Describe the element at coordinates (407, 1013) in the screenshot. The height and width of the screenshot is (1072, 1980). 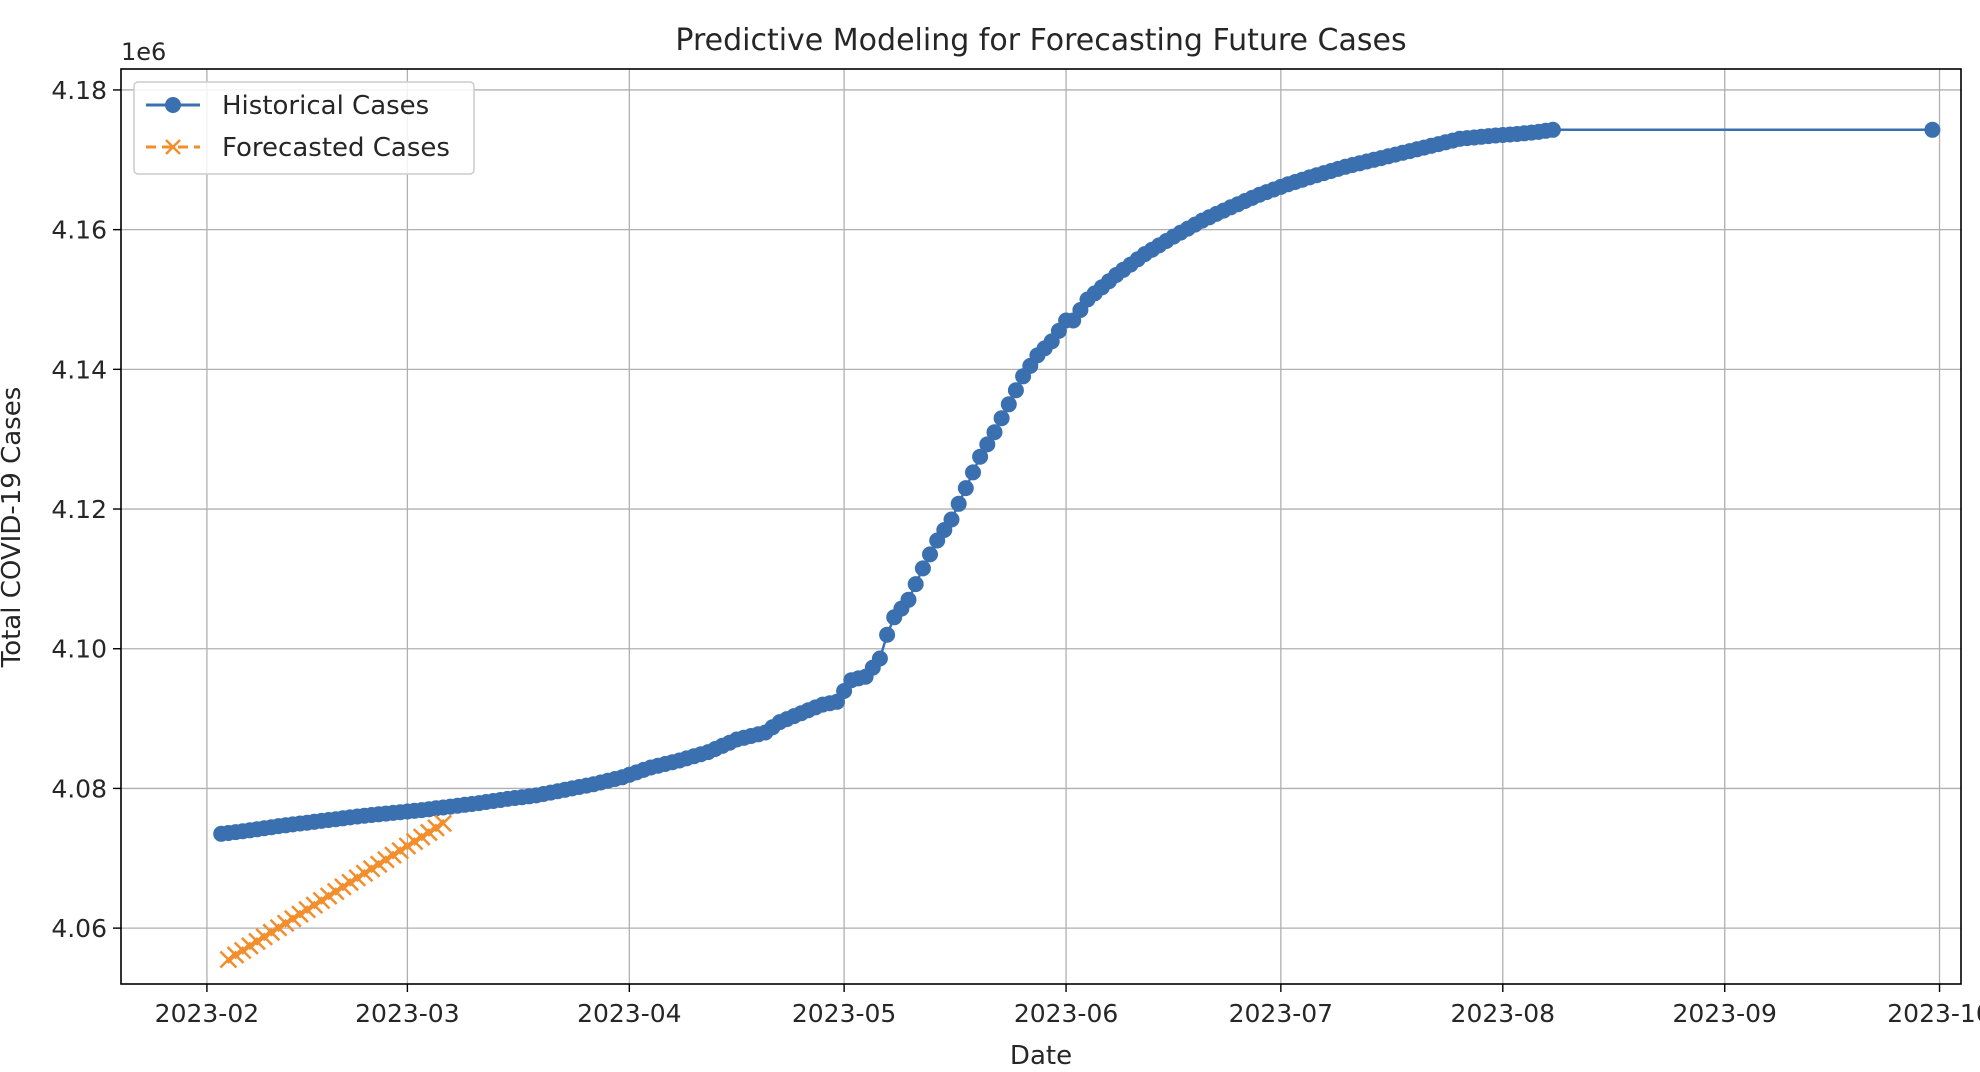
I see `x-tick-label: 2023-03` at that location.